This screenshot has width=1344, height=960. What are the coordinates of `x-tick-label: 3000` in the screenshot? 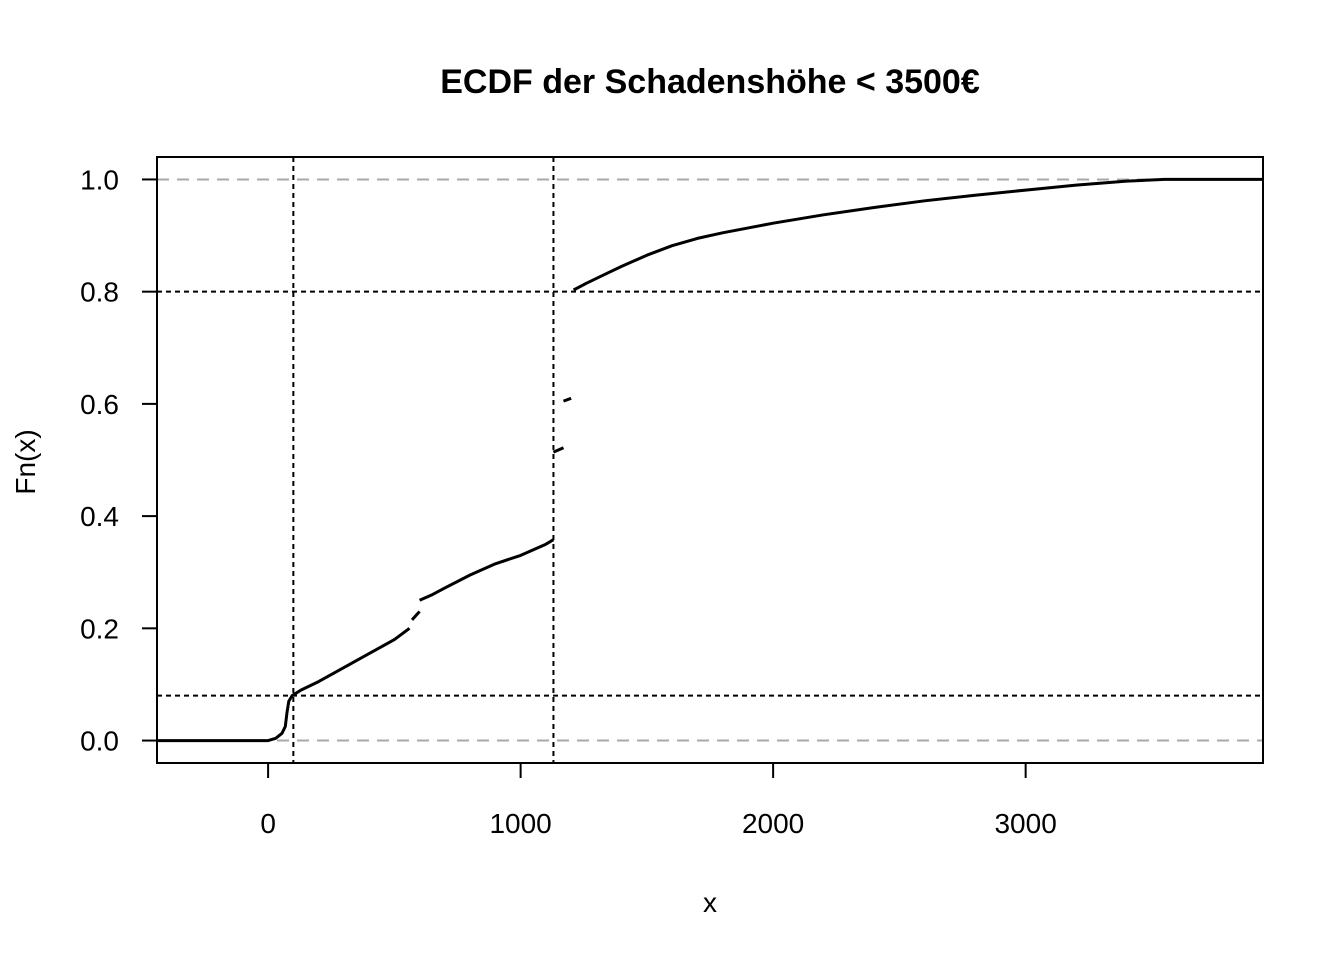 It's located at (1025, 823).